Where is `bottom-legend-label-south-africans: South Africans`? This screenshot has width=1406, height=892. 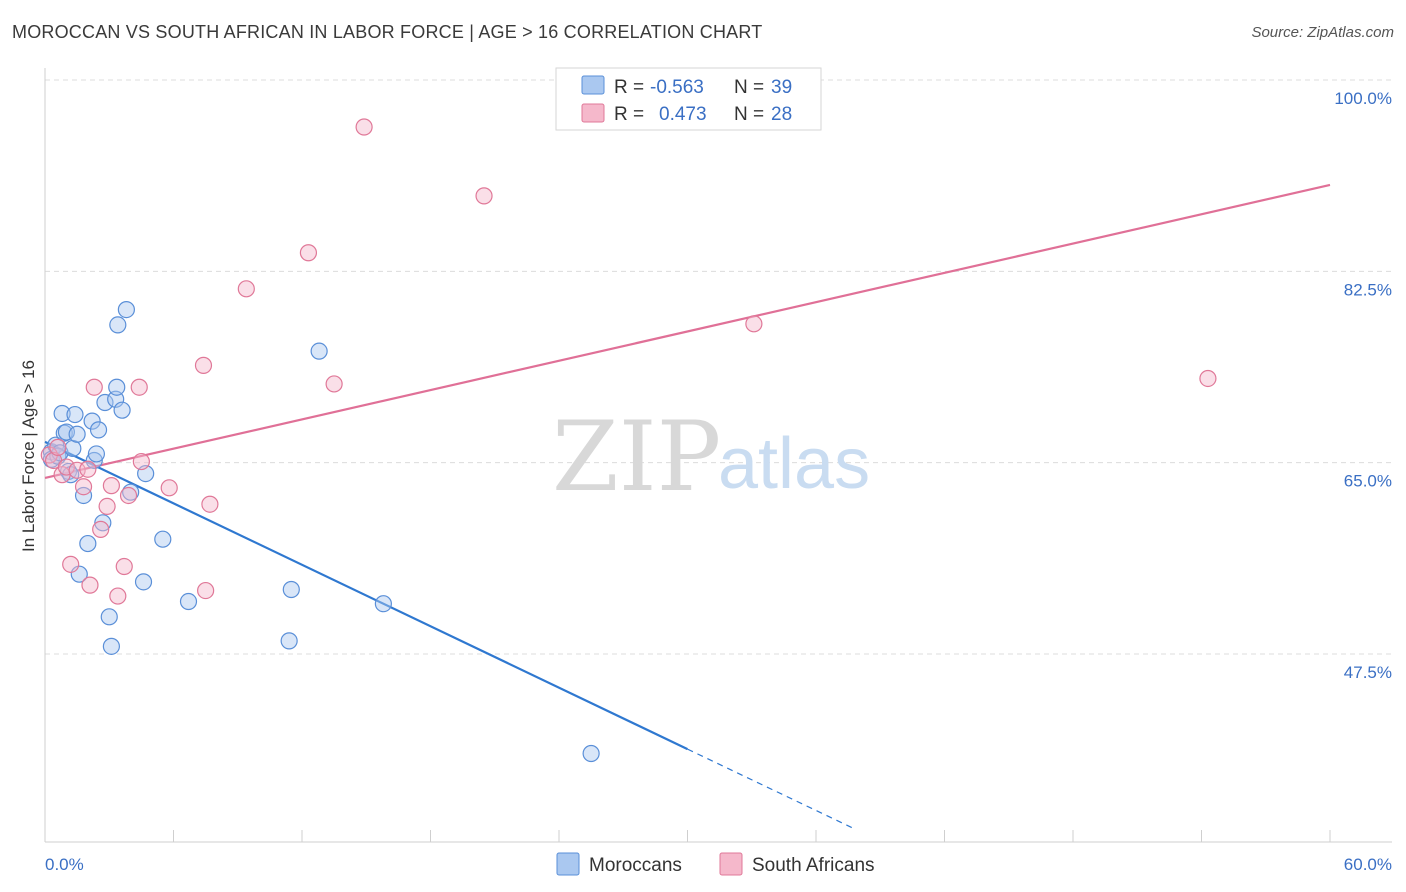 bottom-legend-label-south-africans: South Africans is located at coordinates (813, 865).